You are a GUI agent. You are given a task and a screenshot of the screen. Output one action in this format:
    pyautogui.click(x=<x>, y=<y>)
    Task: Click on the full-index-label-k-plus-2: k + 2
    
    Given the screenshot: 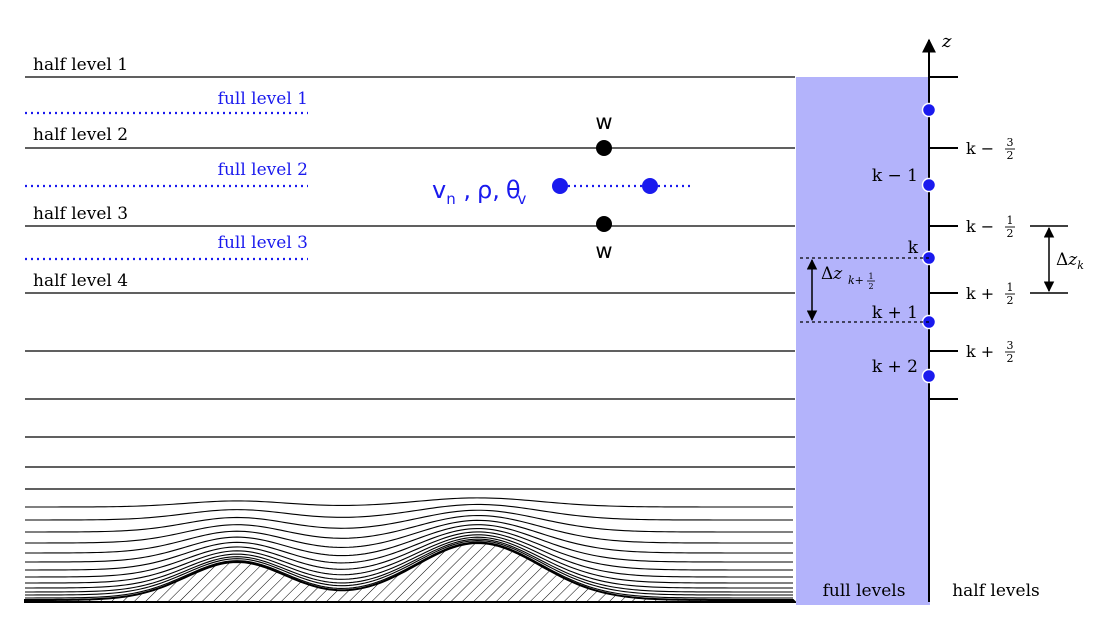 What is the action you would take?
    pyautogui.click(x=895, y=367)
    